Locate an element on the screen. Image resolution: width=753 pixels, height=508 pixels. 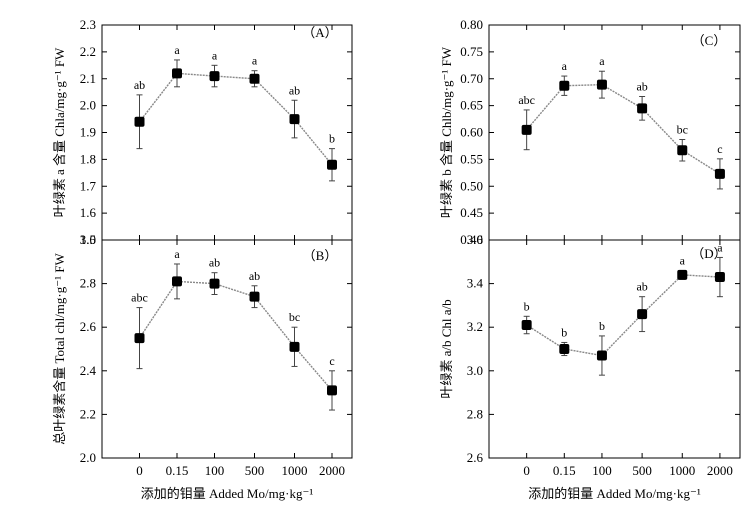
panel-c-significance-label: c is located at coordinates (719, 149).